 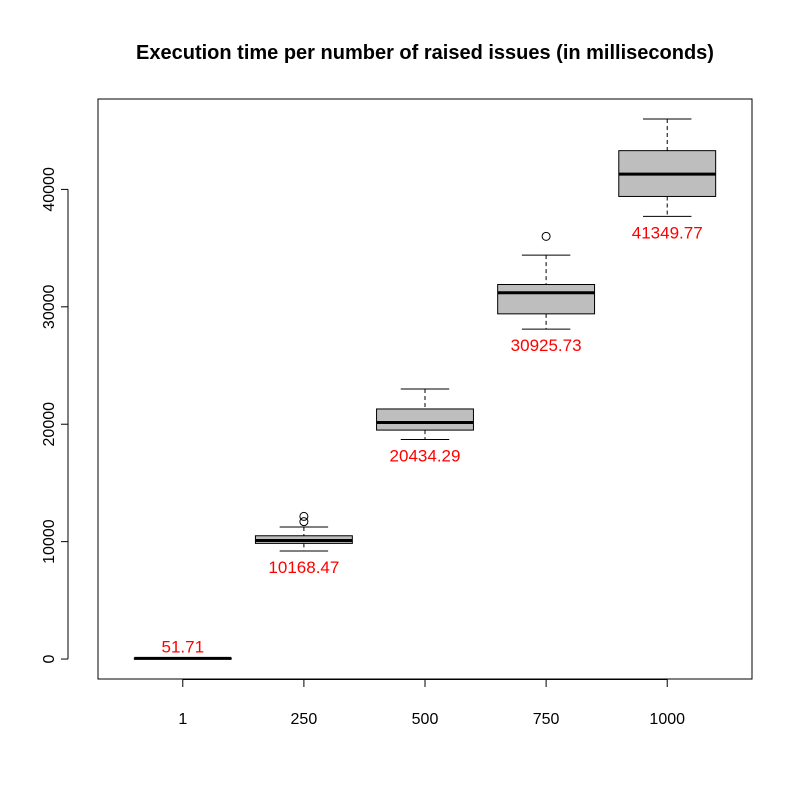 What do you see at coordinates (49, 424) in the screenshot?
I see `y-tick-label: 20000` at bounding box center [49, 424].